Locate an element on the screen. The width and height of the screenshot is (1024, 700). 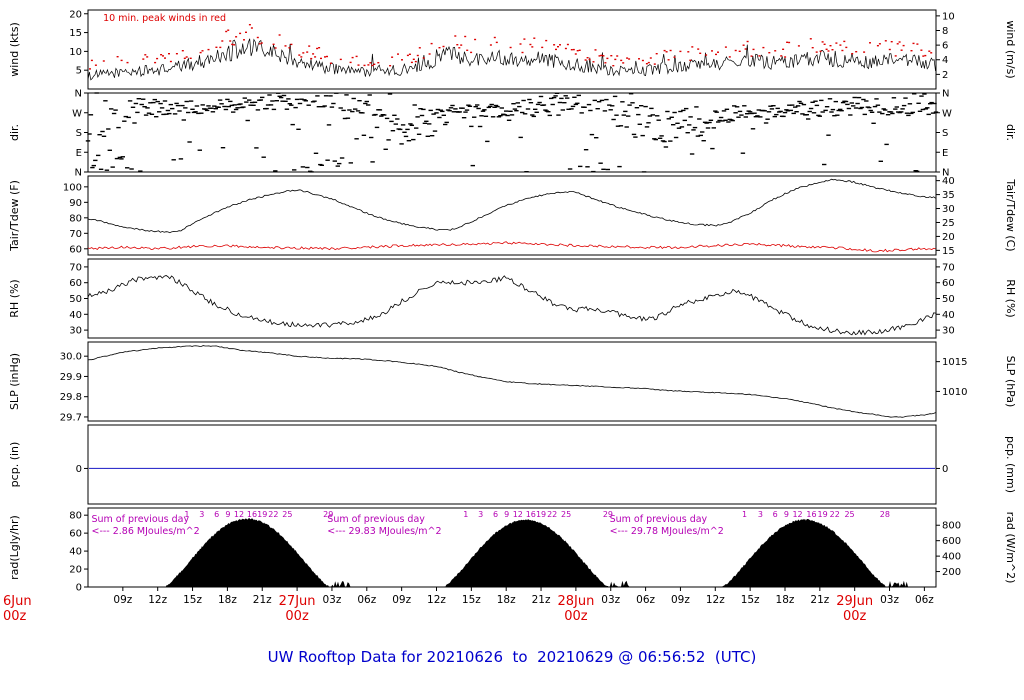
svg-text: 29 is located at coordinates (608, 514).